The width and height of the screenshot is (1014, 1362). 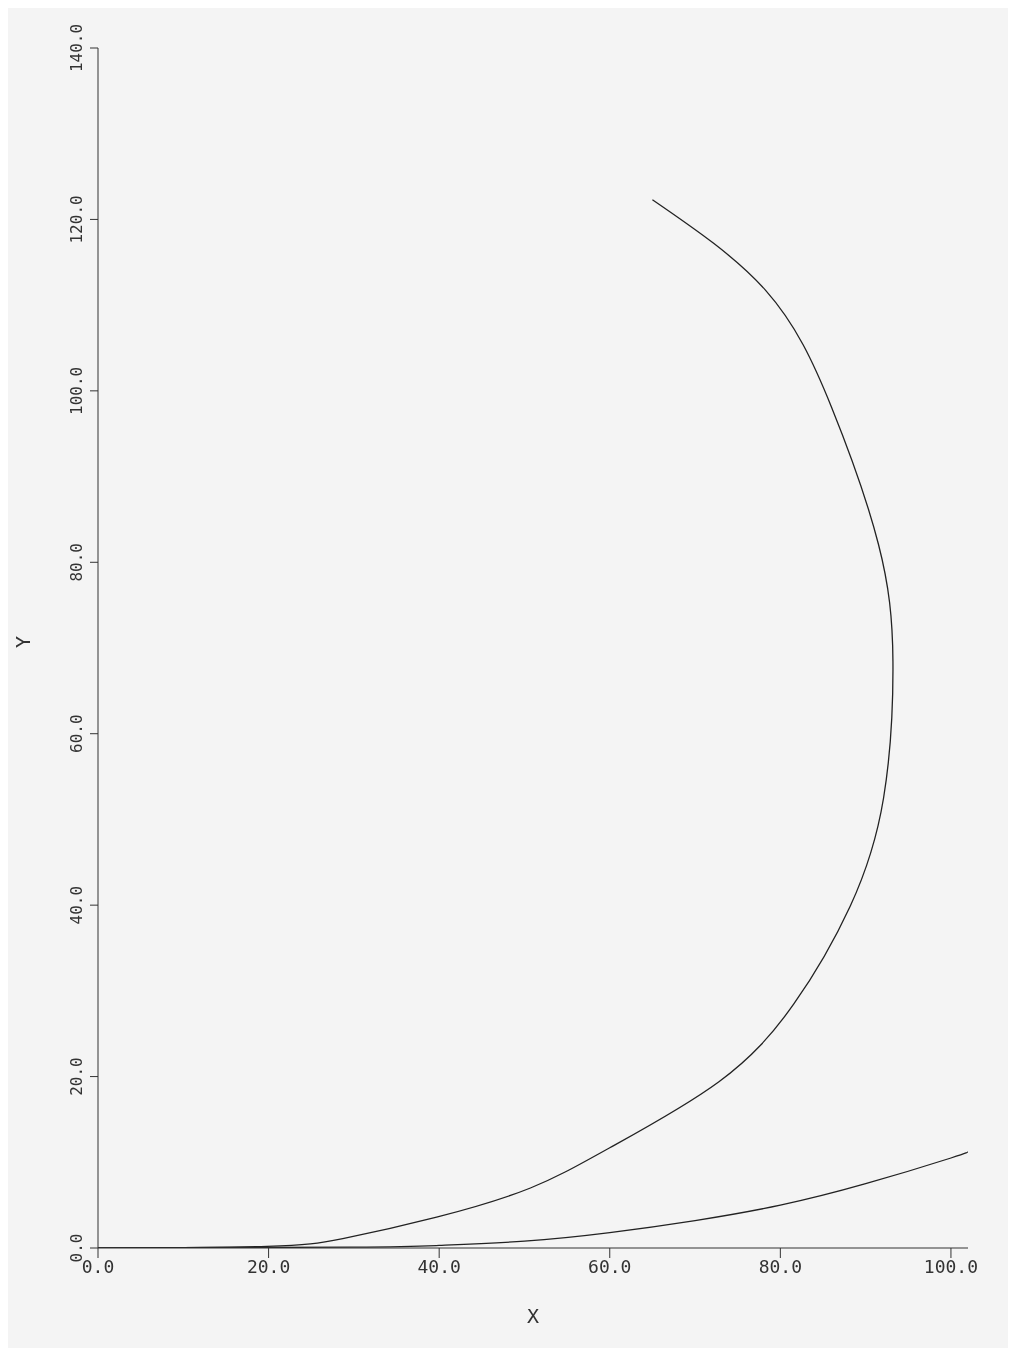 What do you see at coordinates (533, 1316) in the screenshot?
I see `x-axis-title: X` at bounding box center [533, 1316].